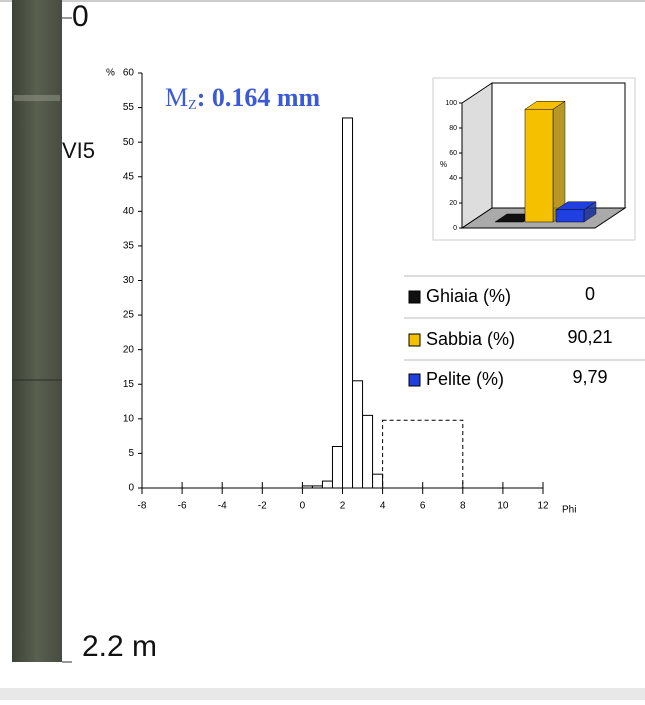  I want to click on x-tick-label: -6, so click(182, 506).